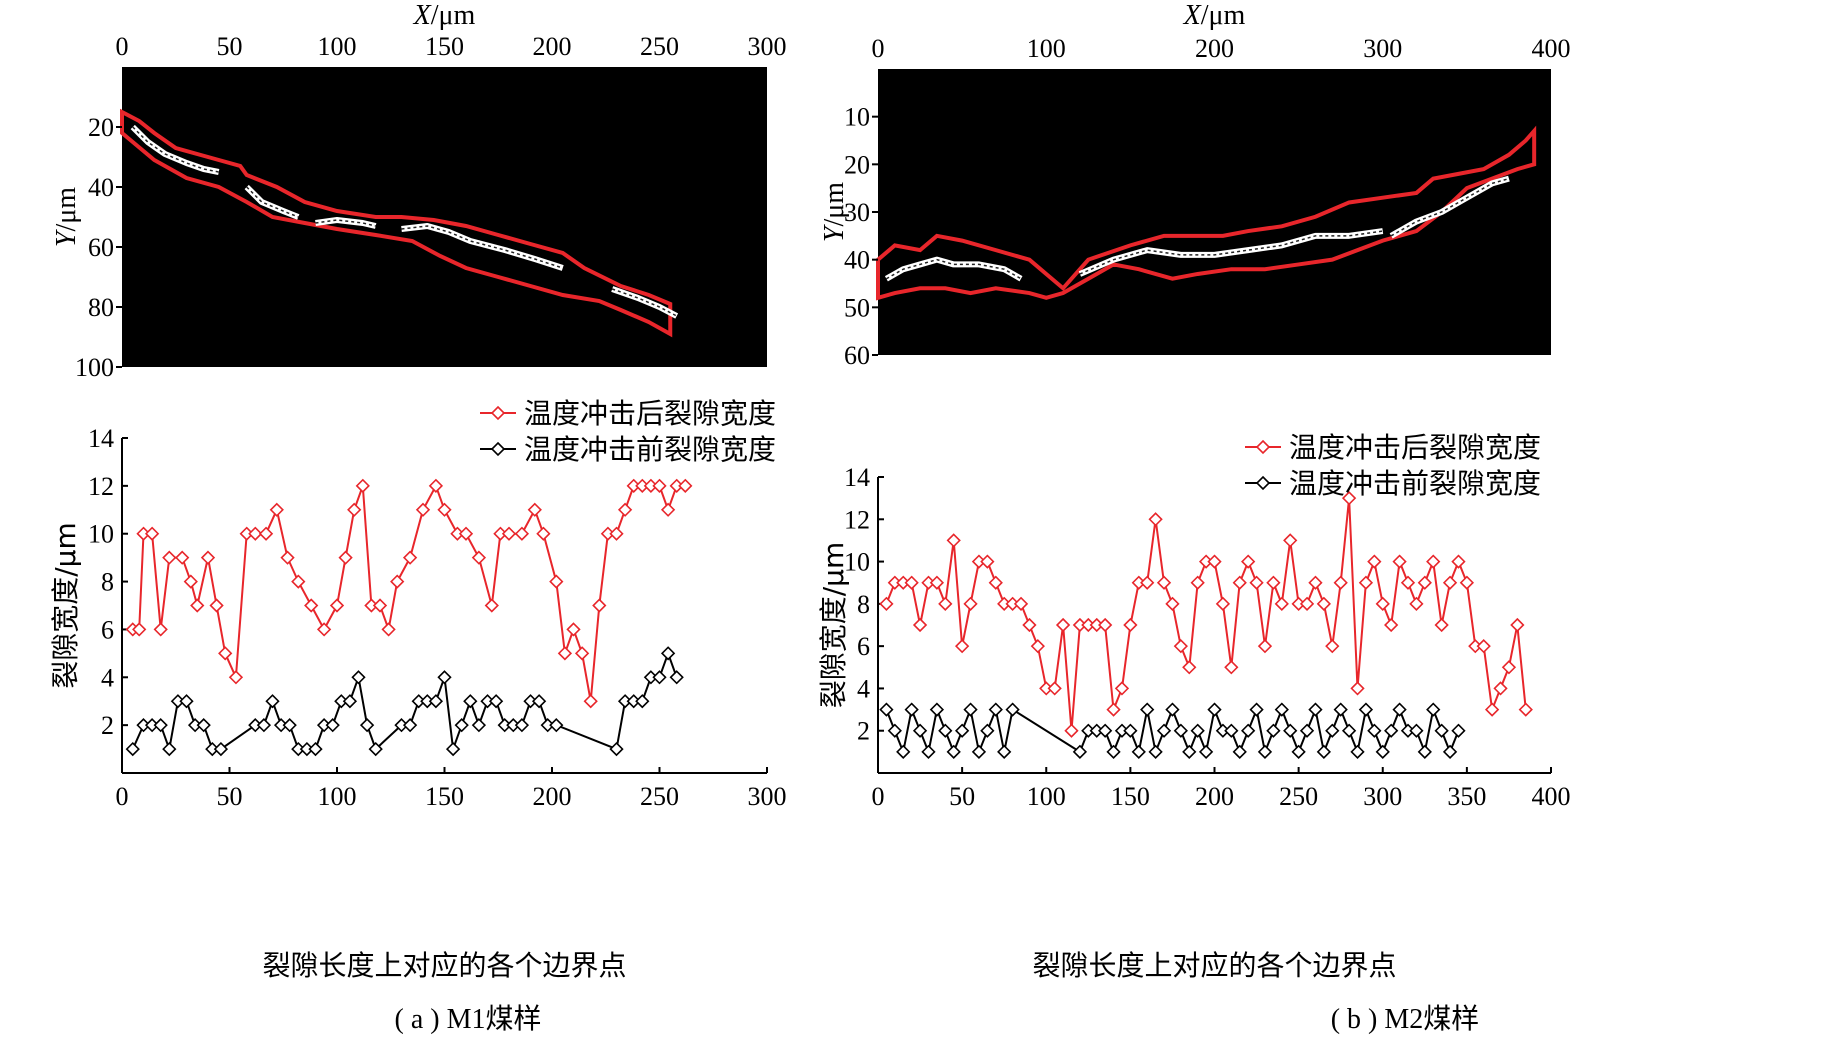 The width and height of the screenshot is (1822, 1047). Describe the element at coordinates (107, 629) in the screenshot. I see `y-tick-label: 6` at that location.